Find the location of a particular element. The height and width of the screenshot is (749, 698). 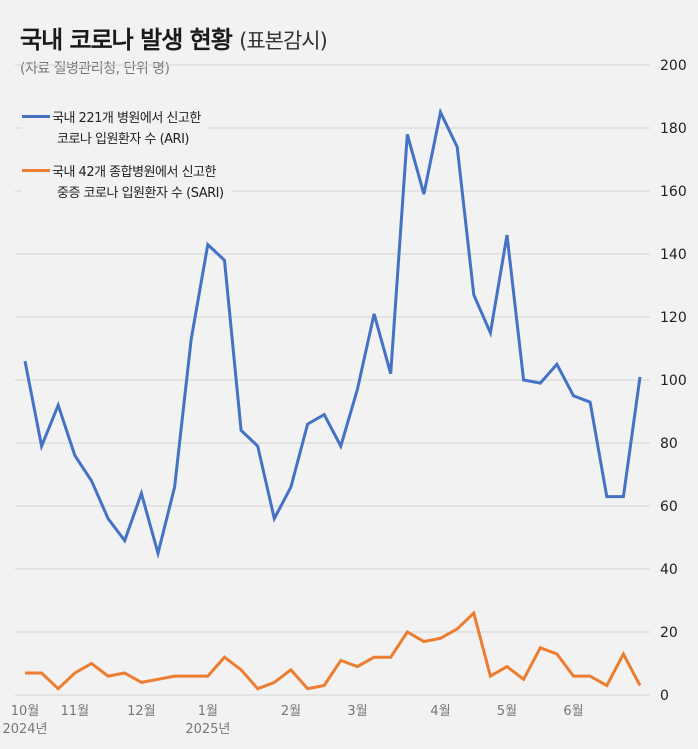

x-tick-label: 6월 is located at coordinates (573, 711).